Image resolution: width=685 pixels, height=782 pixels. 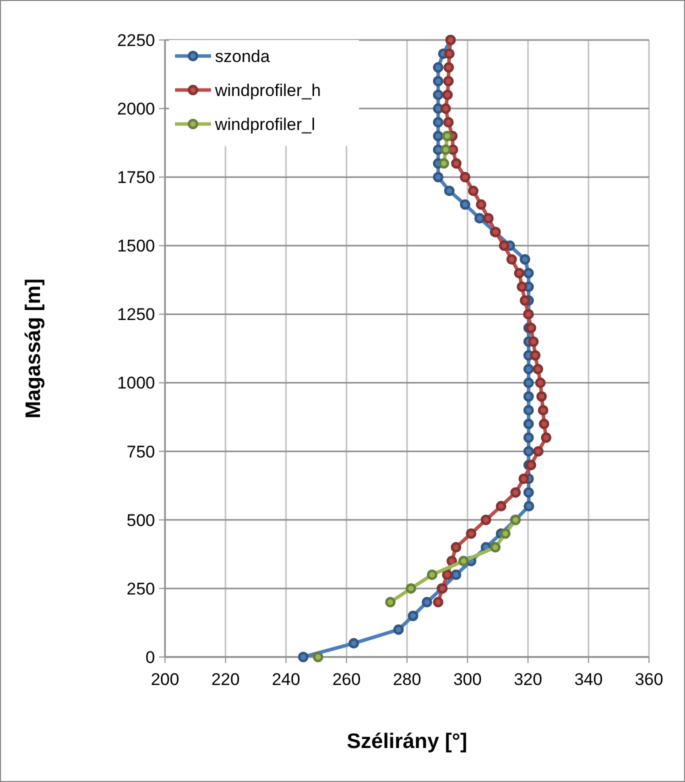 What do you see at coordinates (346, 679) in the screenshot?
I see `x-tick-label: 260` at bounding box center [346, 679].